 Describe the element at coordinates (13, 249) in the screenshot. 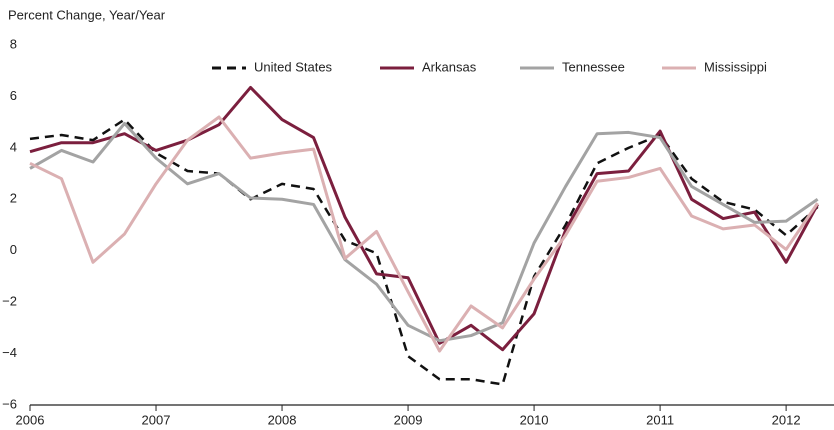

I see `y-tick-label: 0` at that location.